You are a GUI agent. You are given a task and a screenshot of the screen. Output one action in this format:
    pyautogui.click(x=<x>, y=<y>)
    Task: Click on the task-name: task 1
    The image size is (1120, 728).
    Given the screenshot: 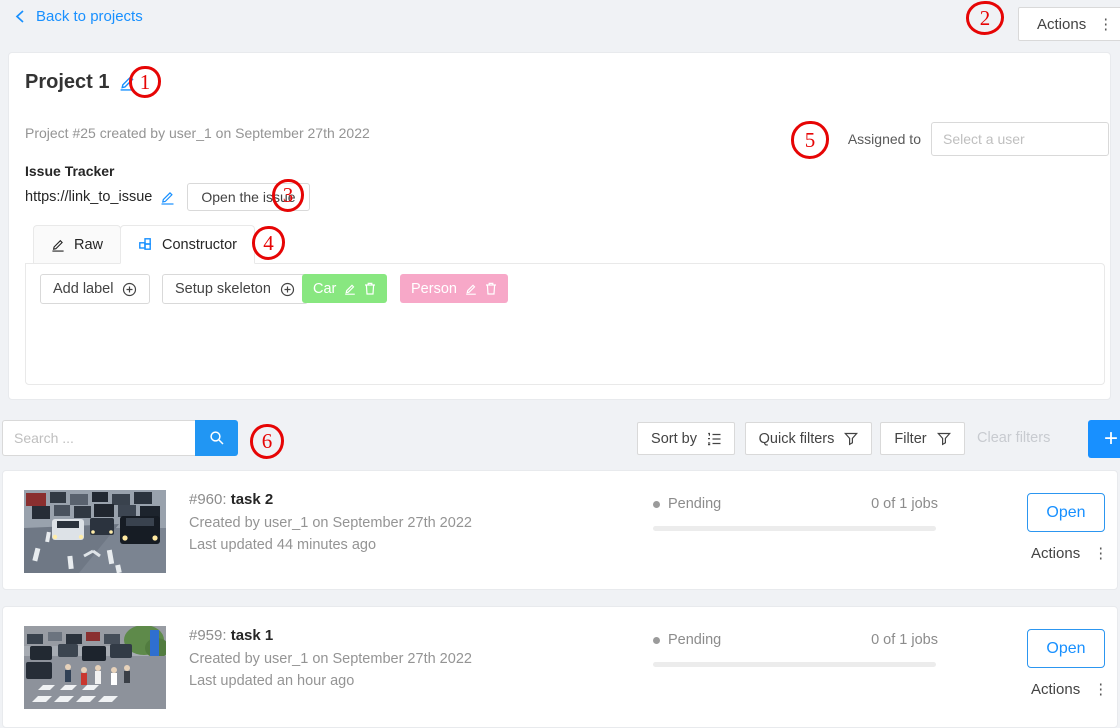 What is the action you would take?
    pyautogui.click(x=252, y=635)
    